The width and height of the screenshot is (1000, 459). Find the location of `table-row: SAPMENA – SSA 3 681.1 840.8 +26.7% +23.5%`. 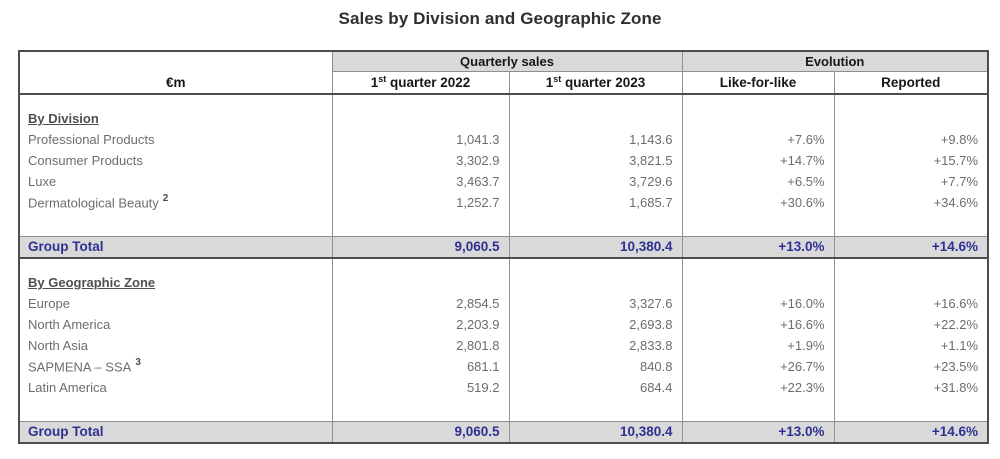

table-row: SAPMENA – SSA 3 681.1 840.8 +26.7% +23.5% is located at coordinates (503, 366).